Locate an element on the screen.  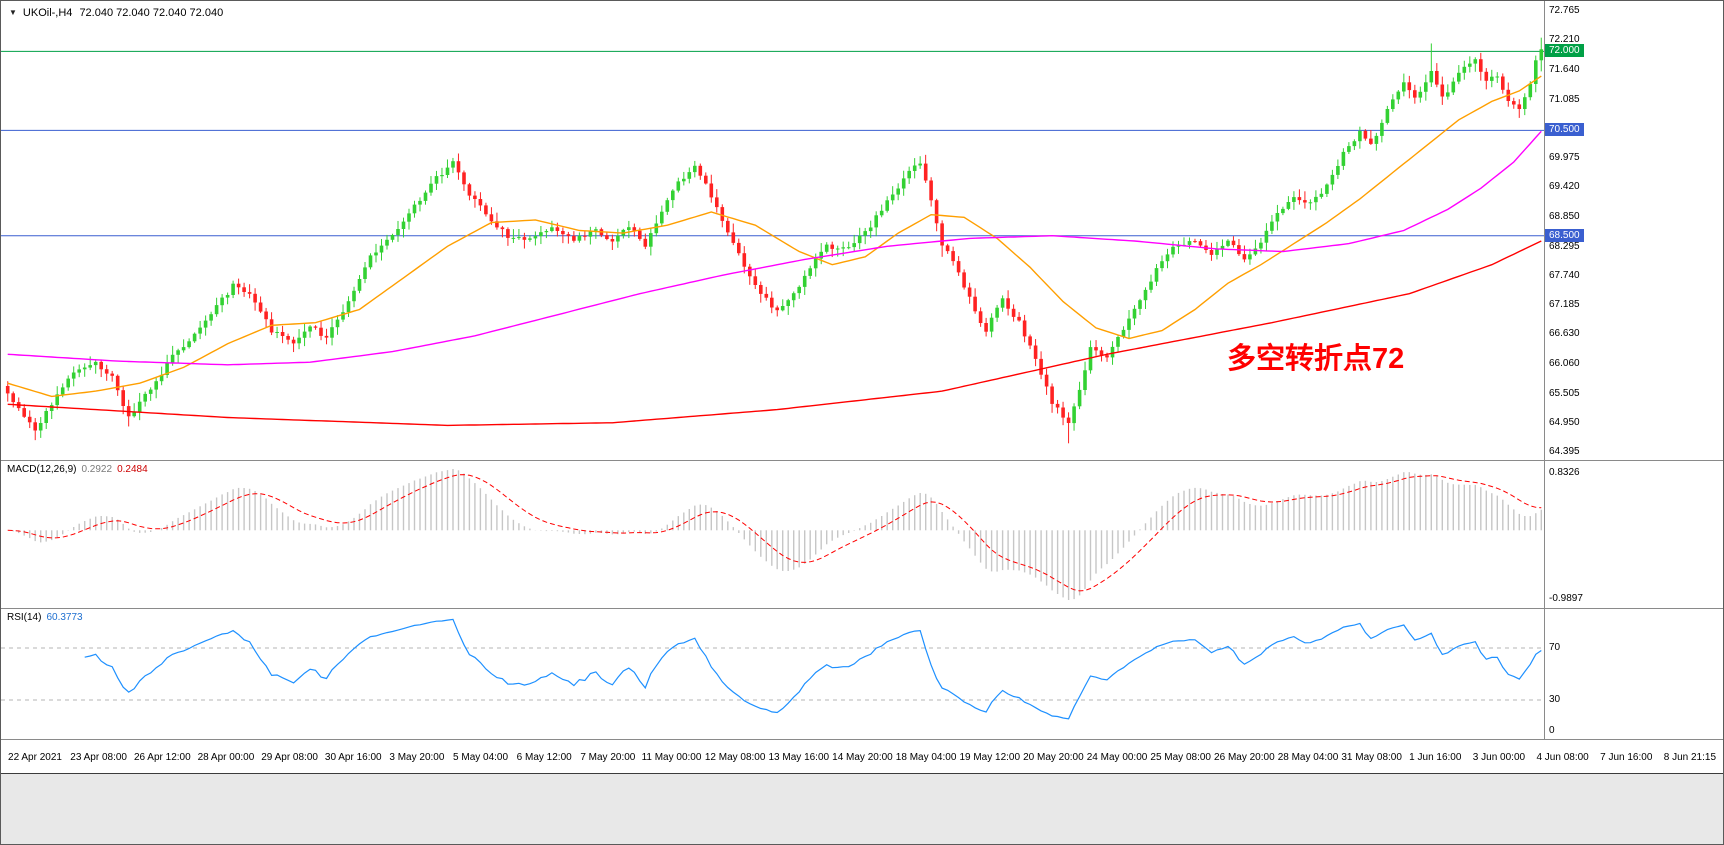
chart-title: ▼ UKOil-,H4 72.040 72.040 72.040 72.040 is located at coordinates (116, 13).